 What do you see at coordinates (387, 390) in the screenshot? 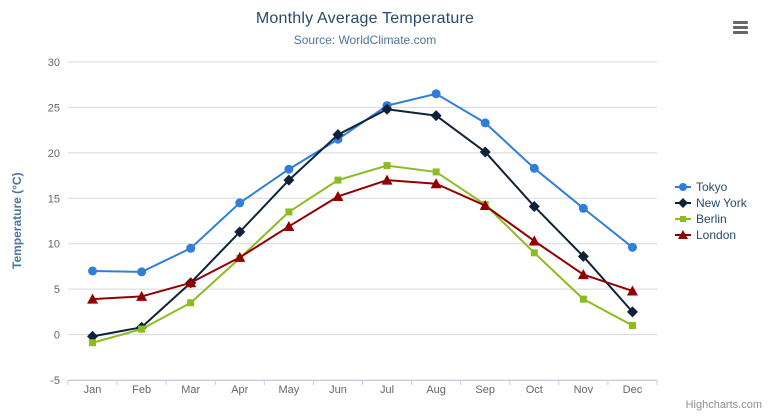
I see `x-axis-label: Jul` at bounding box center [387, 390].